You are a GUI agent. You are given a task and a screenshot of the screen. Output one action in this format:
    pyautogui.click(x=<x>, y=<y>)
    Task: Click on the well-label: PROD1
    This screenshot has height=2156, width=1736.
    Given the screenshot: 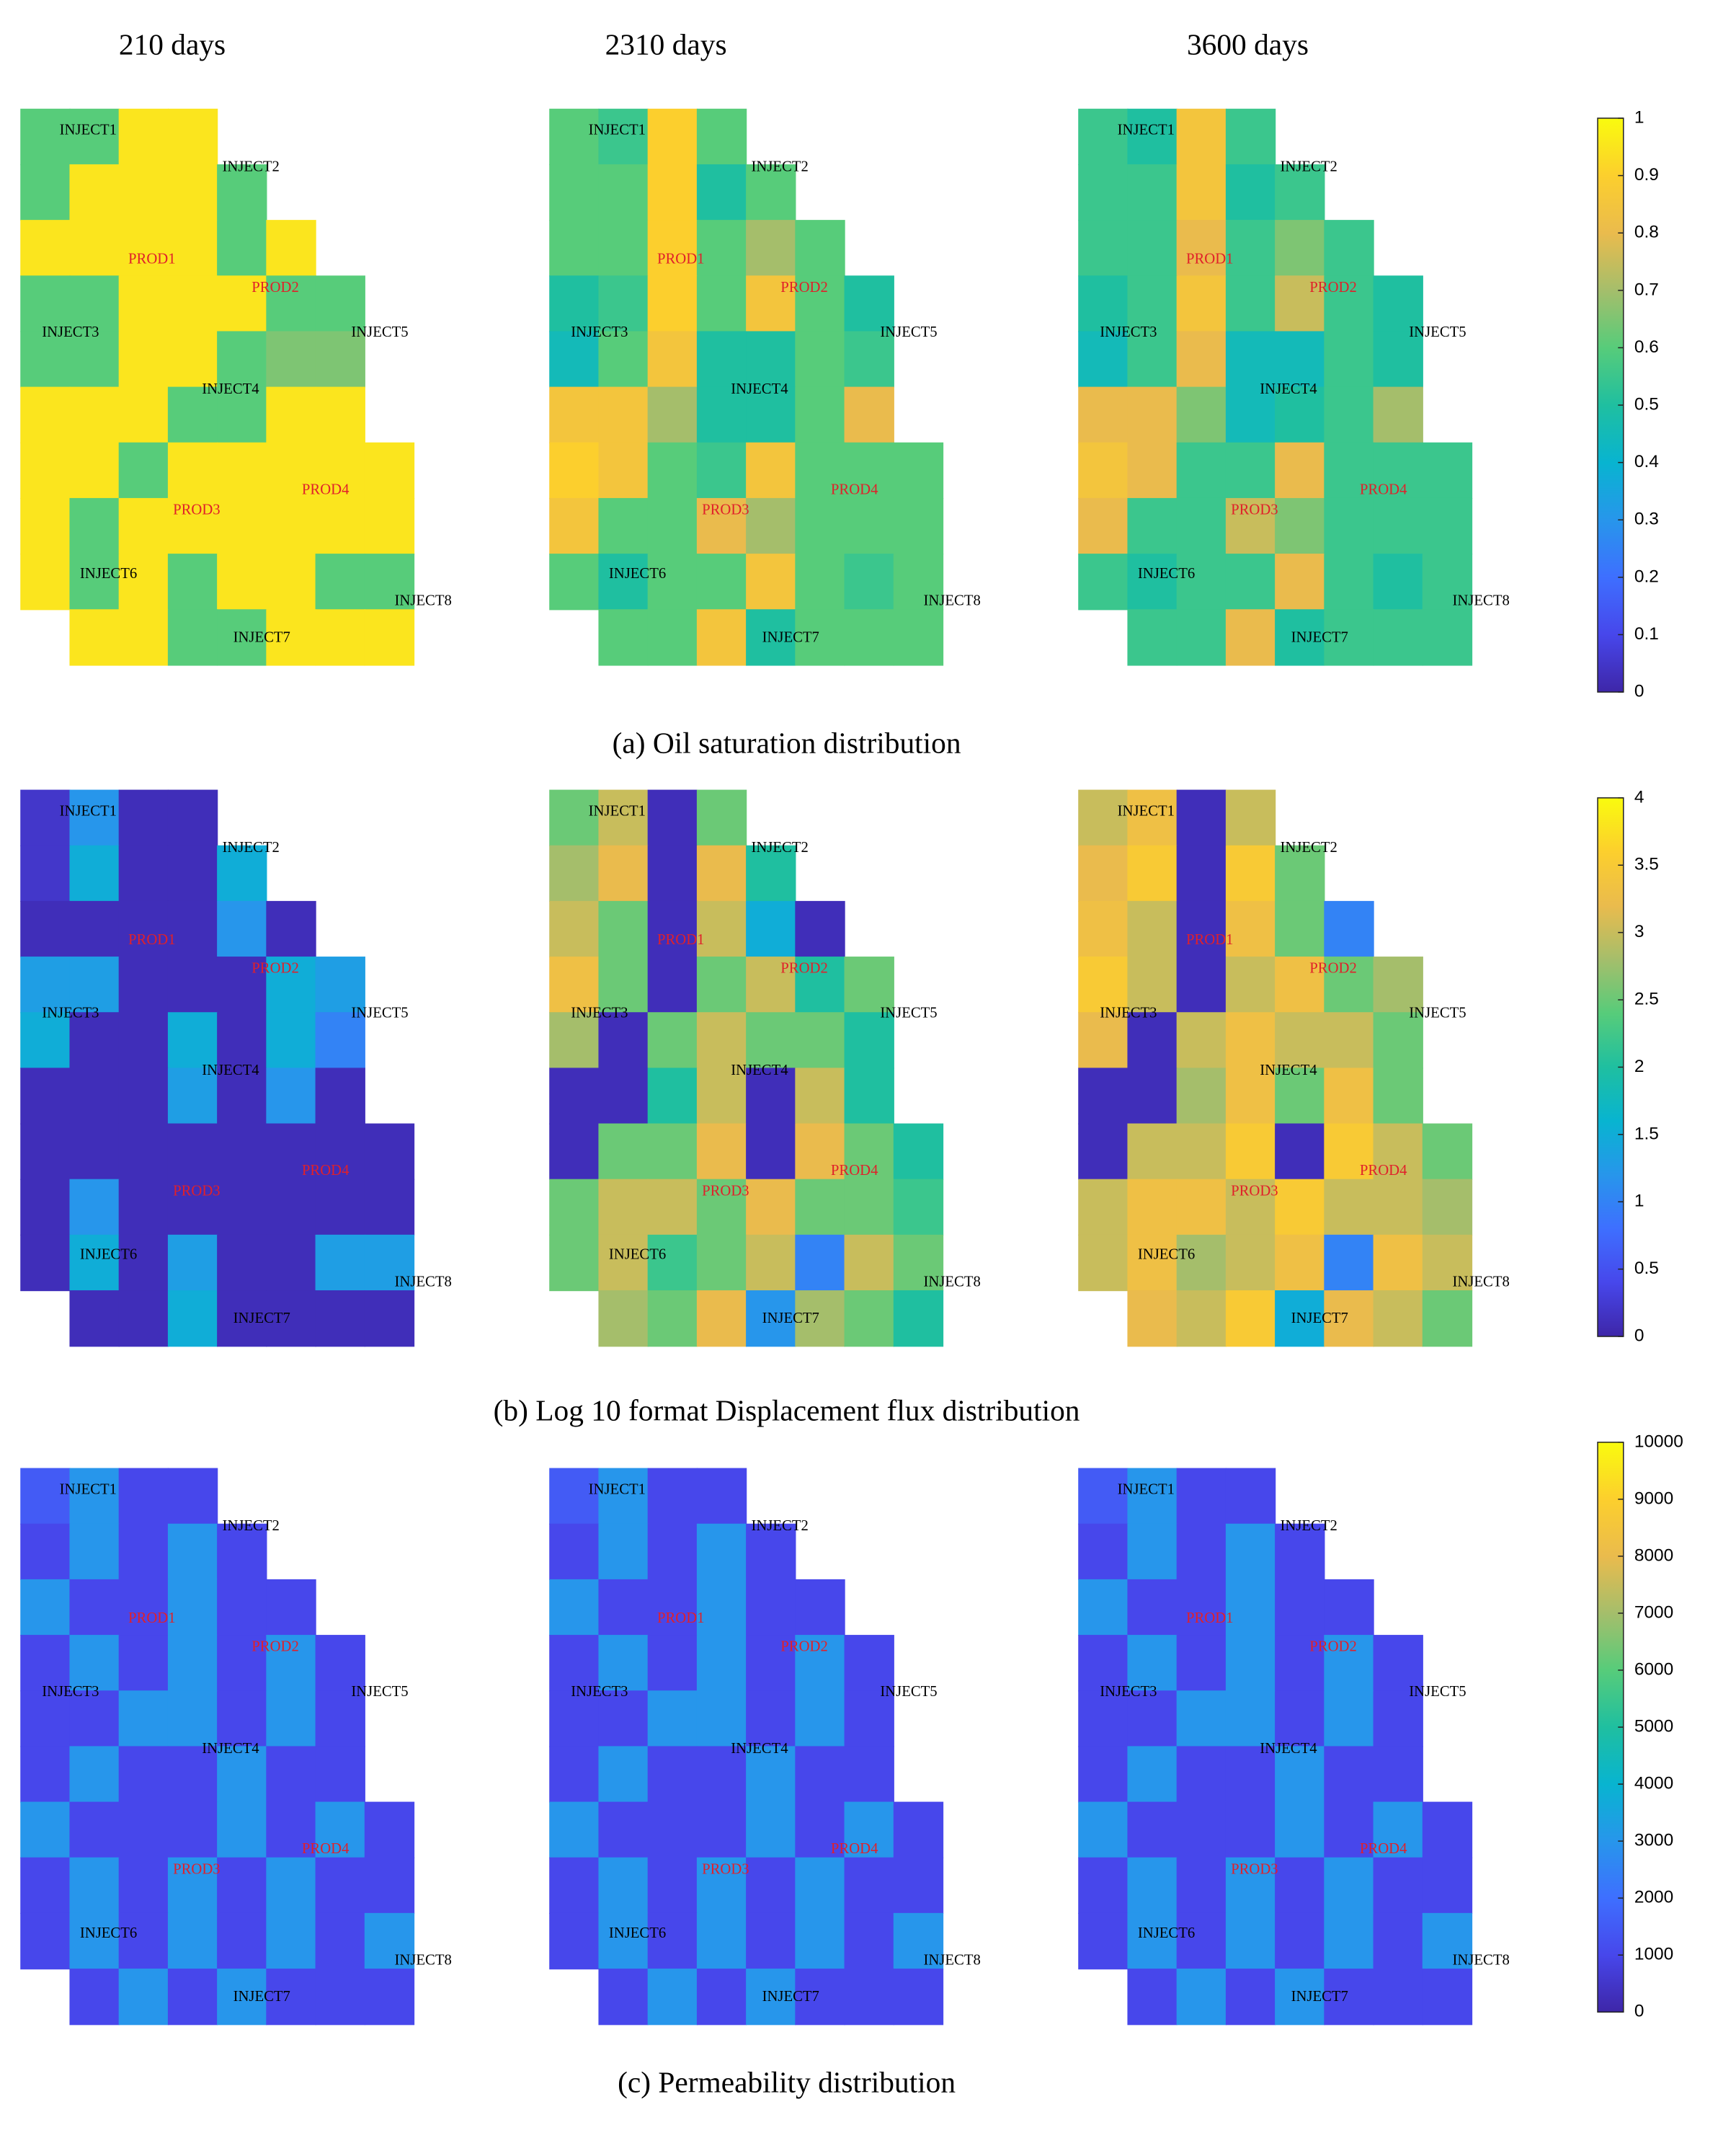 What is the action you would take?
    pyautogui.click(x=681, y=259)
    